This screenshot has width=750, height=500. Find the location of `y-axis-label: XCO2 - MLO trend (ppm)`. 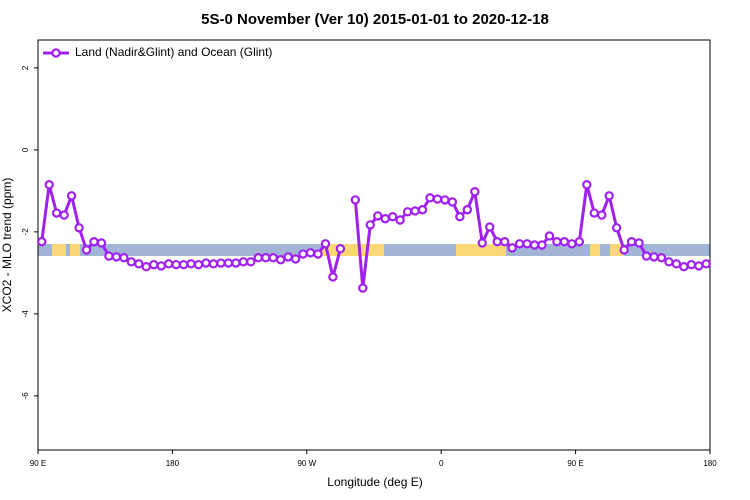

y-axis-label: XCO2 - MLO trend (ppm) is located at coordinates (7, 245).